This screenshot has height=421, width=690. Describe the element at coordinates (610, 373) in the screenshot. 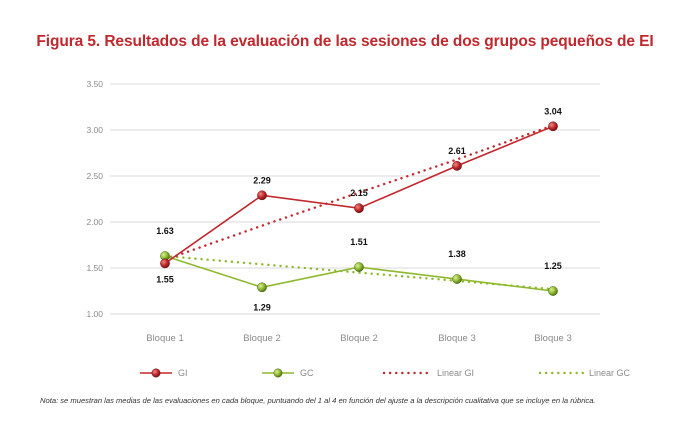

I see `legend-label-linear-gc: Linear GC` at that location.